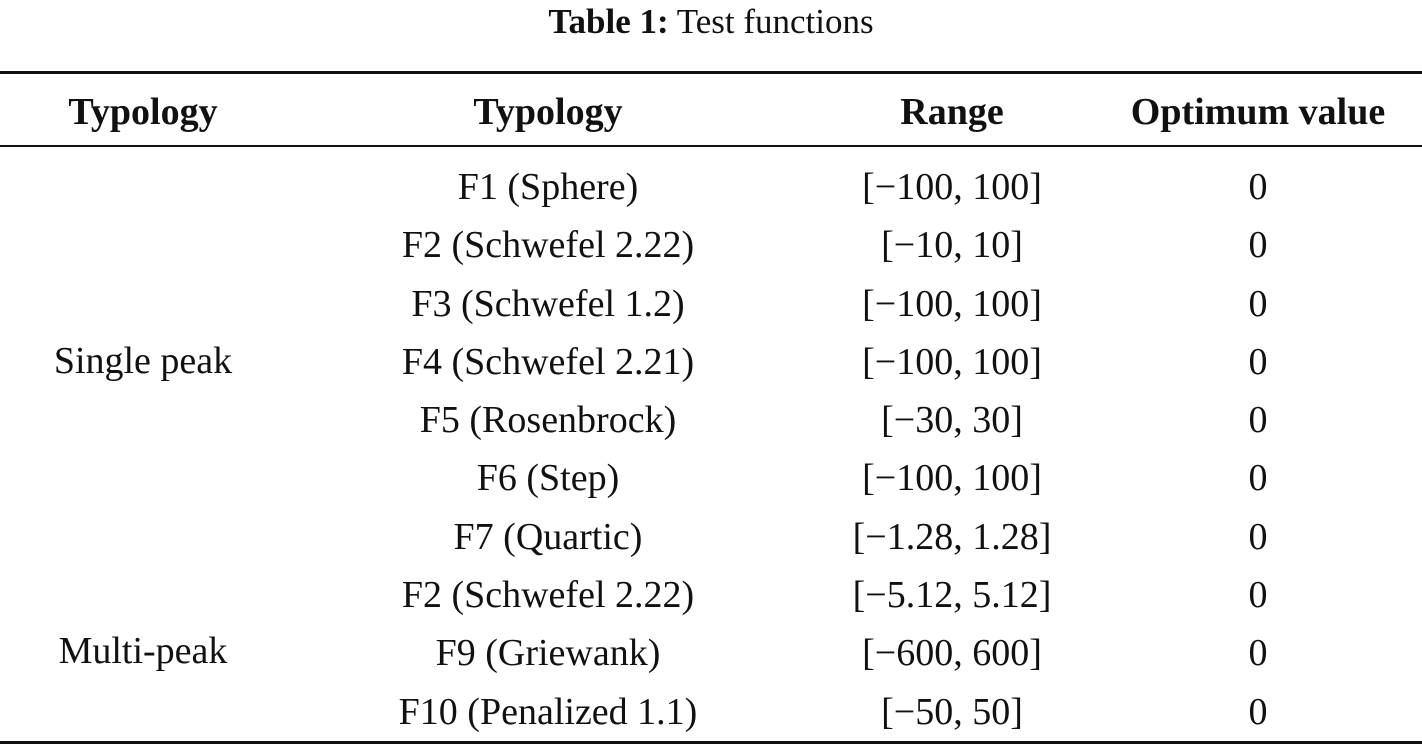  I want to click on table-row: F9 (Griewank) [−600, 600] 0, so click(711, 653).